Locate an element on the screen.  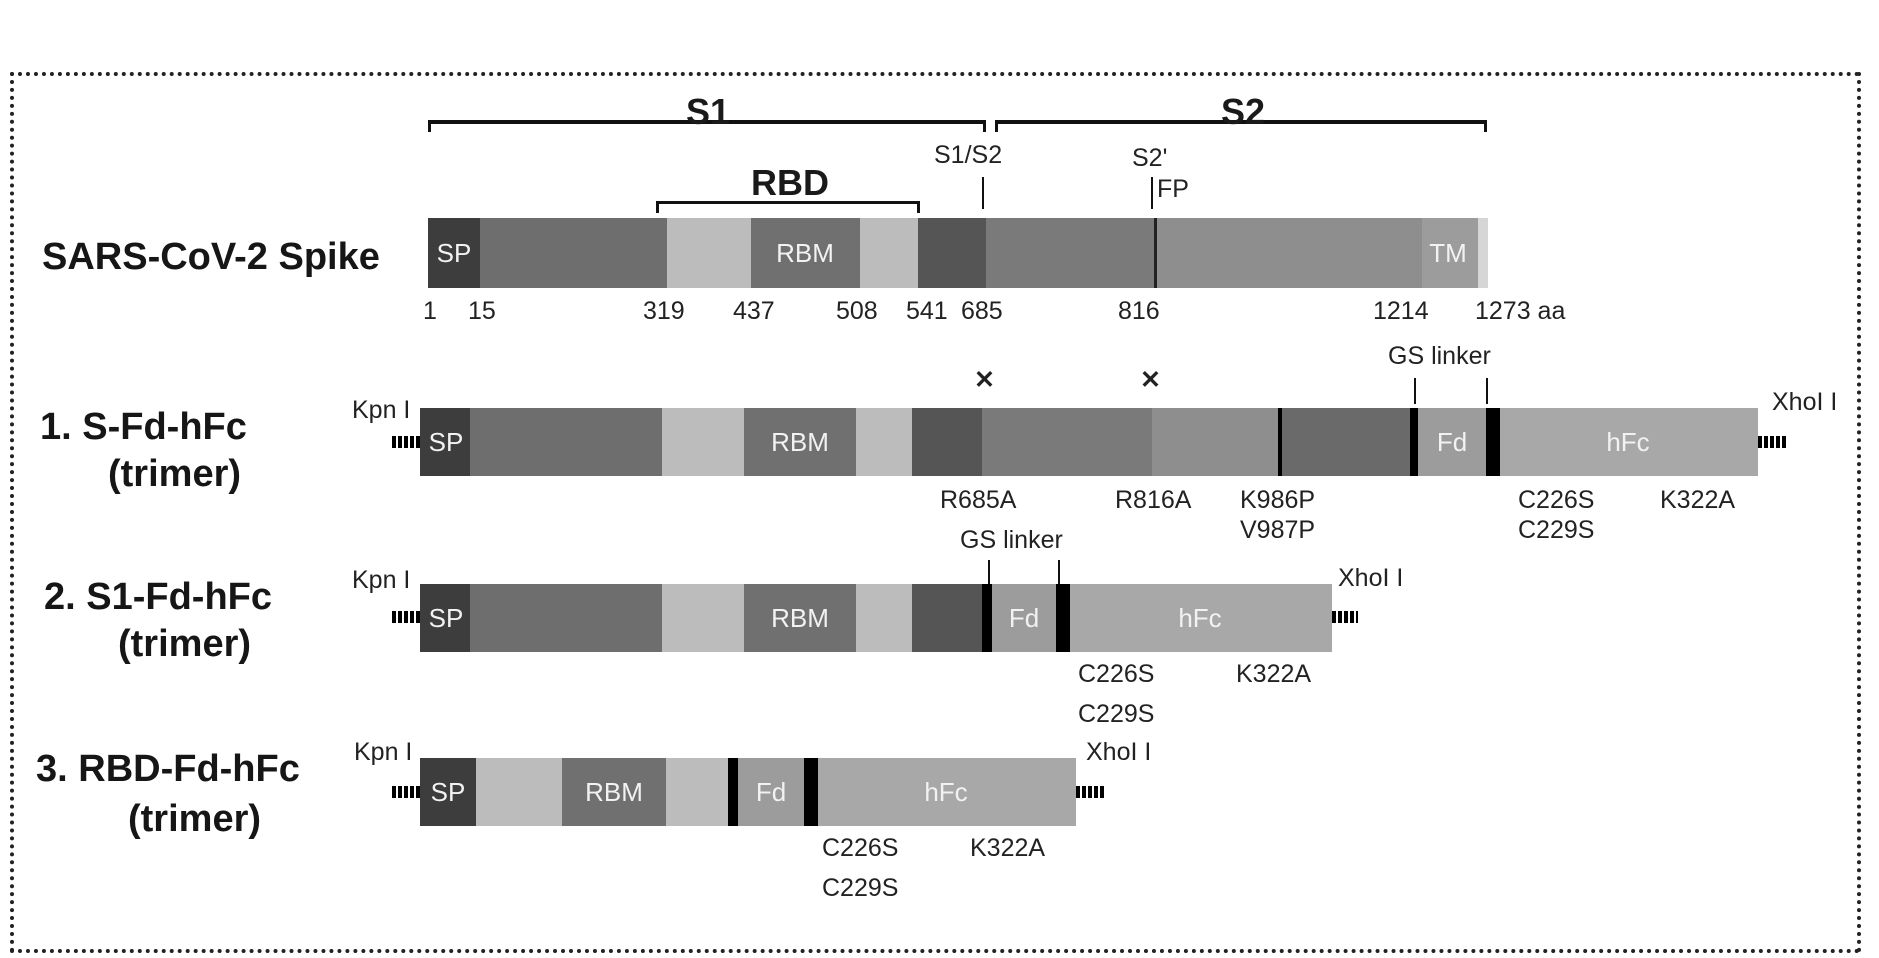
construct1-right-tether is located at coordinates (1772, 442).